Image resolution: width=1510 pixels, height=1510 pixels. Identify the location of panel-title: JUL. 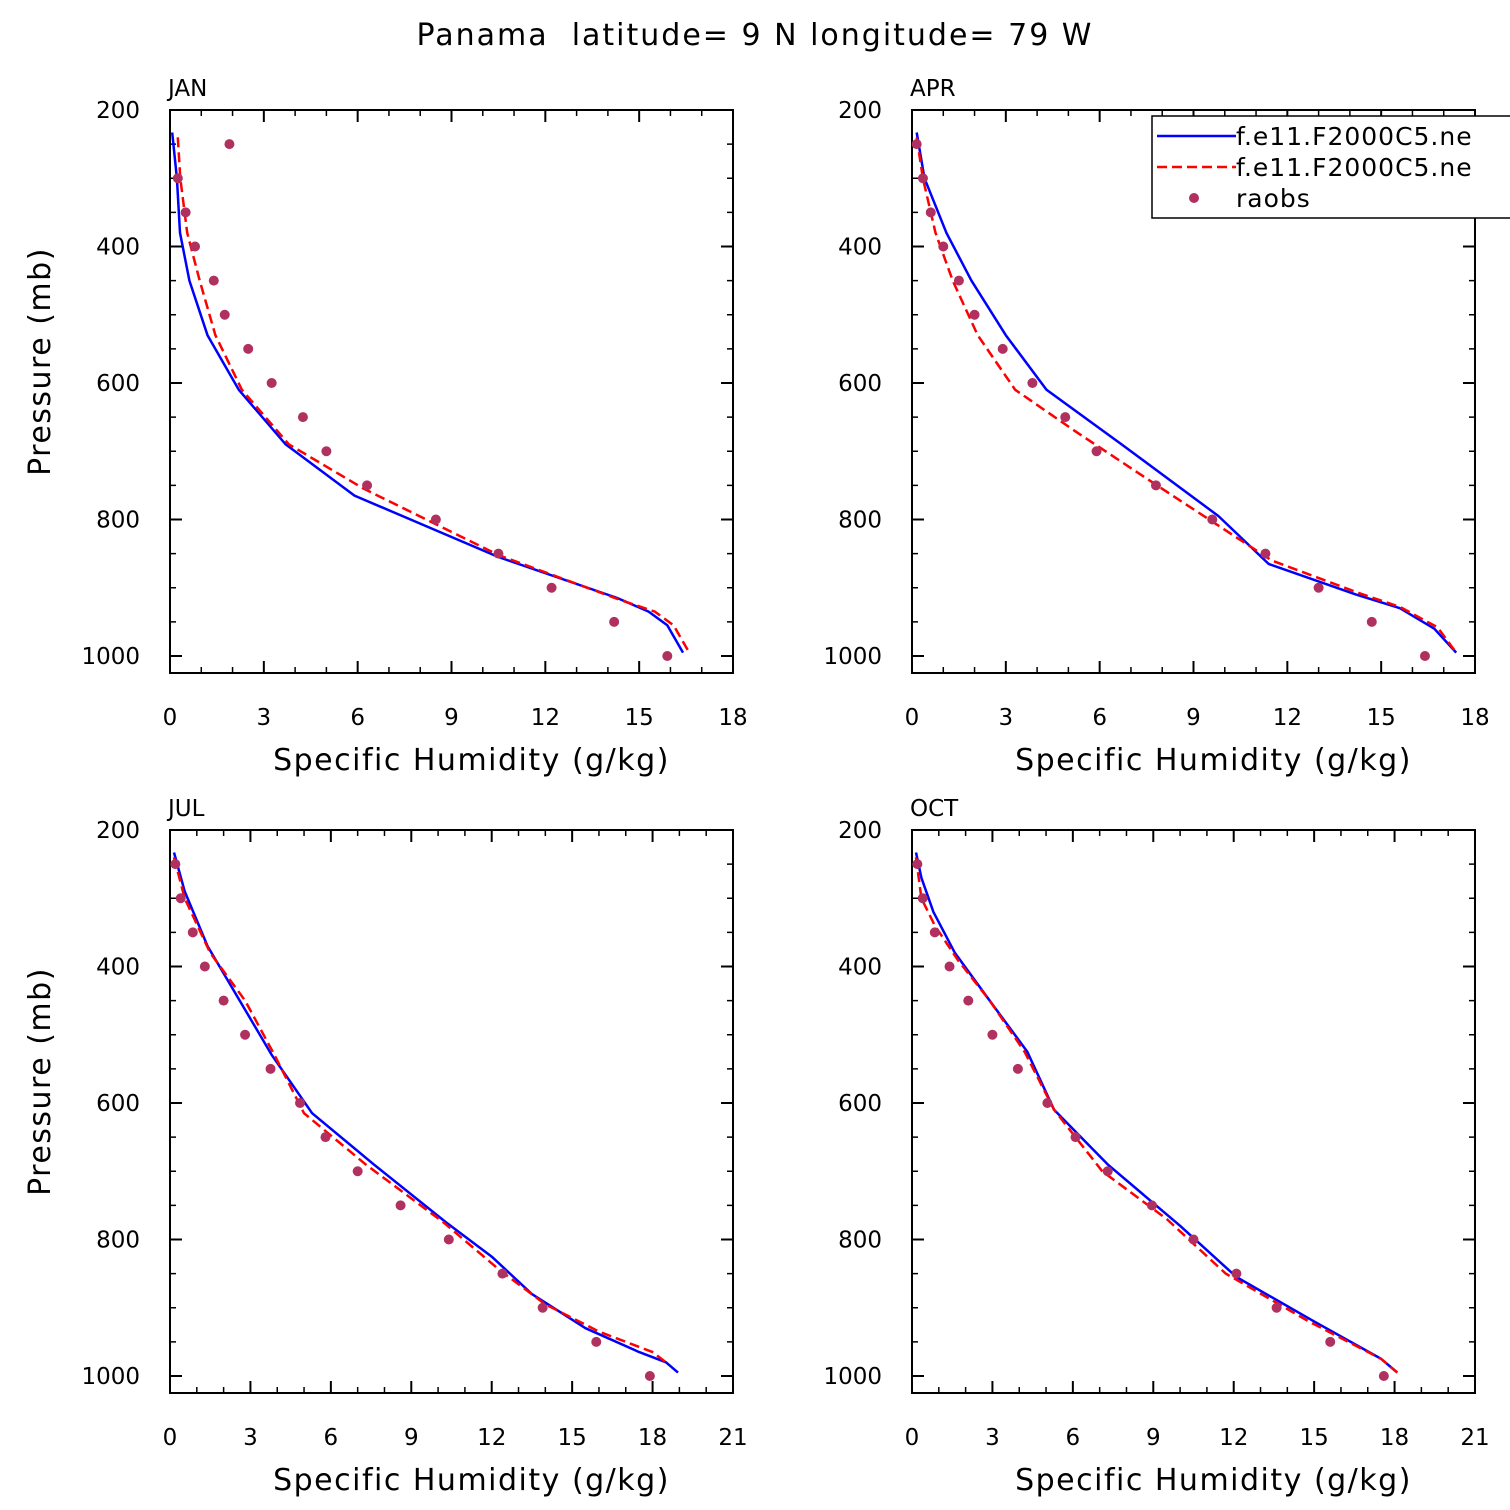
(185, 809).